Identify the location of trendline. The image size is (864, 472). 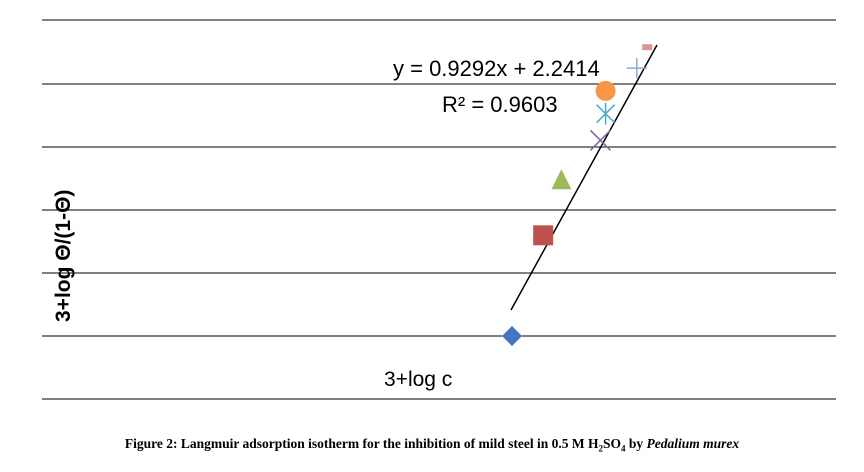
(584, 177).